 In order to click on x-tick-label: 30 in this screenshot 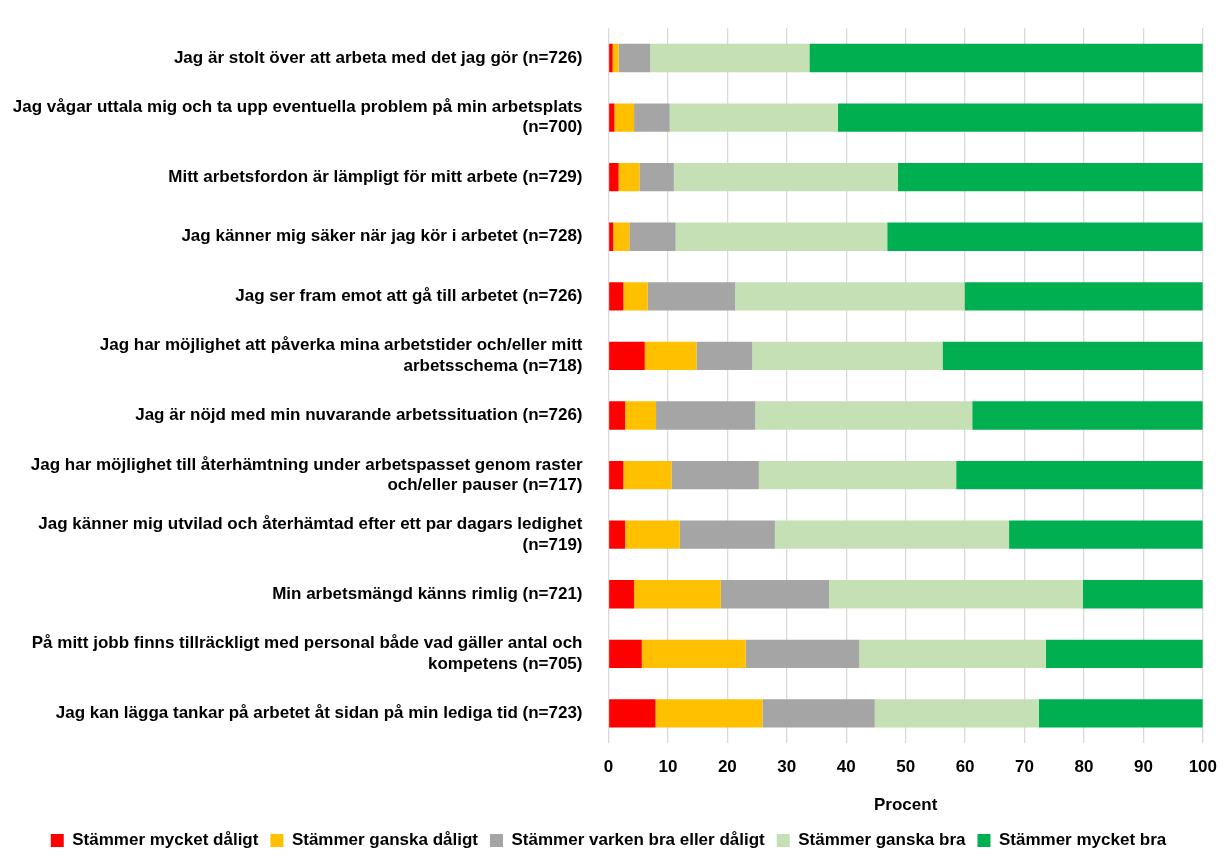, I will do `click(787, 767)`.